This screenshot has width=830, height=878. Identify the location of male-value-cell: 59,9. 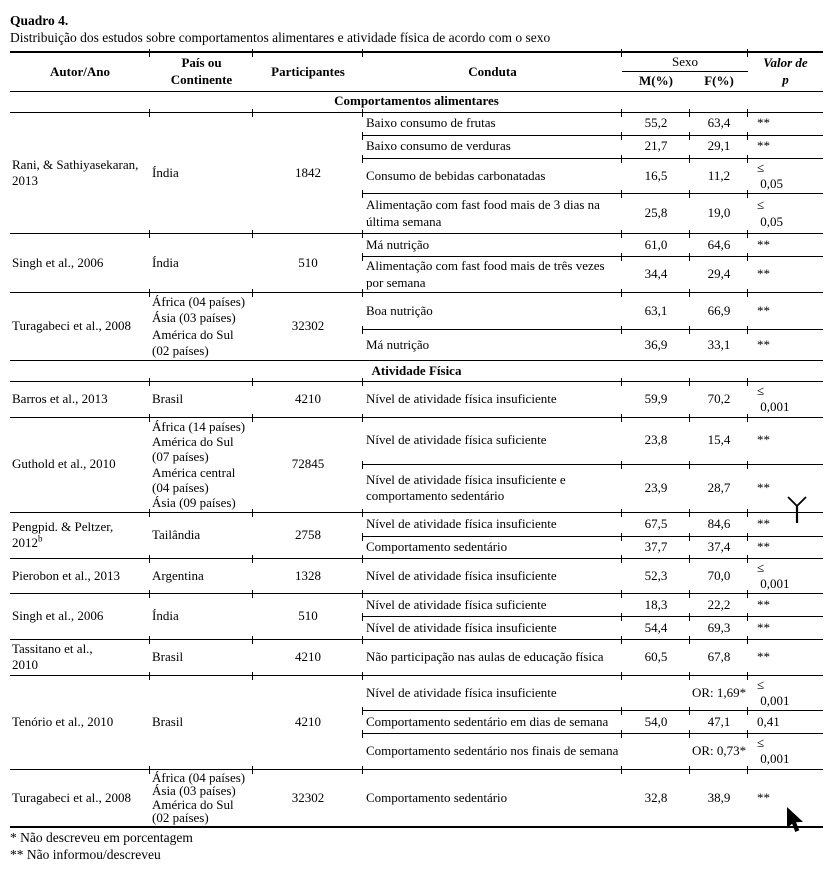
(655, 397).